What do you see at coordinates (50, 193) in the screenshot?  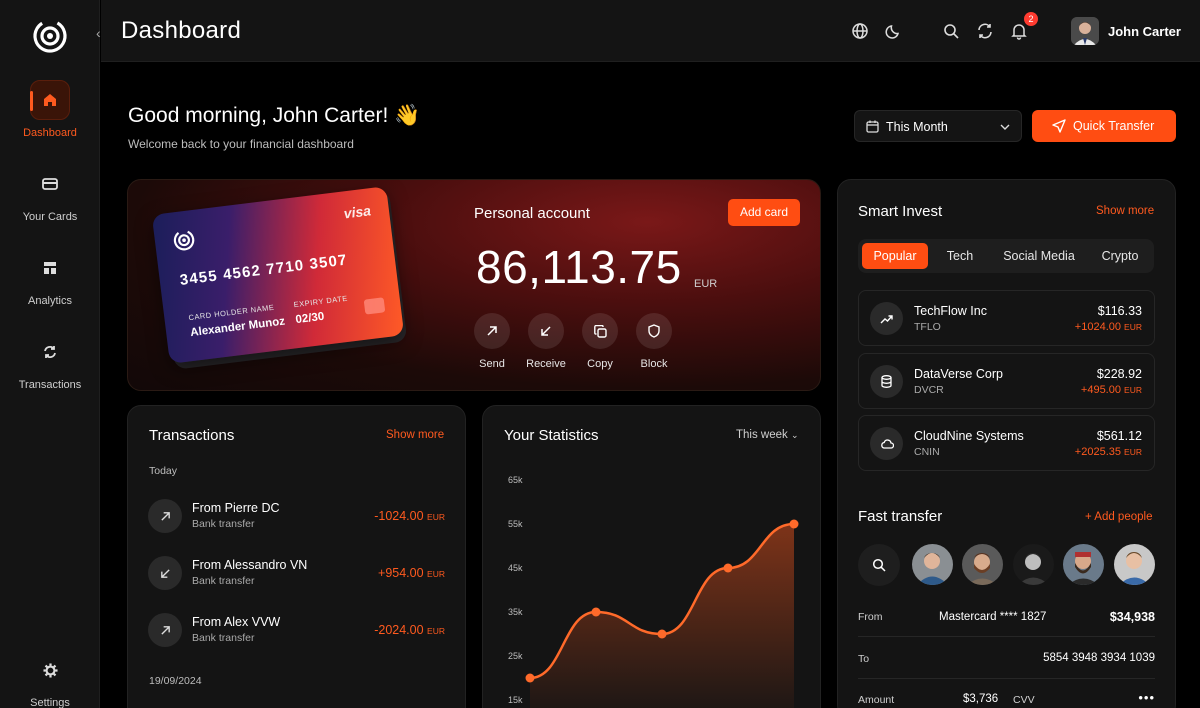 I see `sidebar-item-your-cards: Your Cards` at bounding box center [50, 193].